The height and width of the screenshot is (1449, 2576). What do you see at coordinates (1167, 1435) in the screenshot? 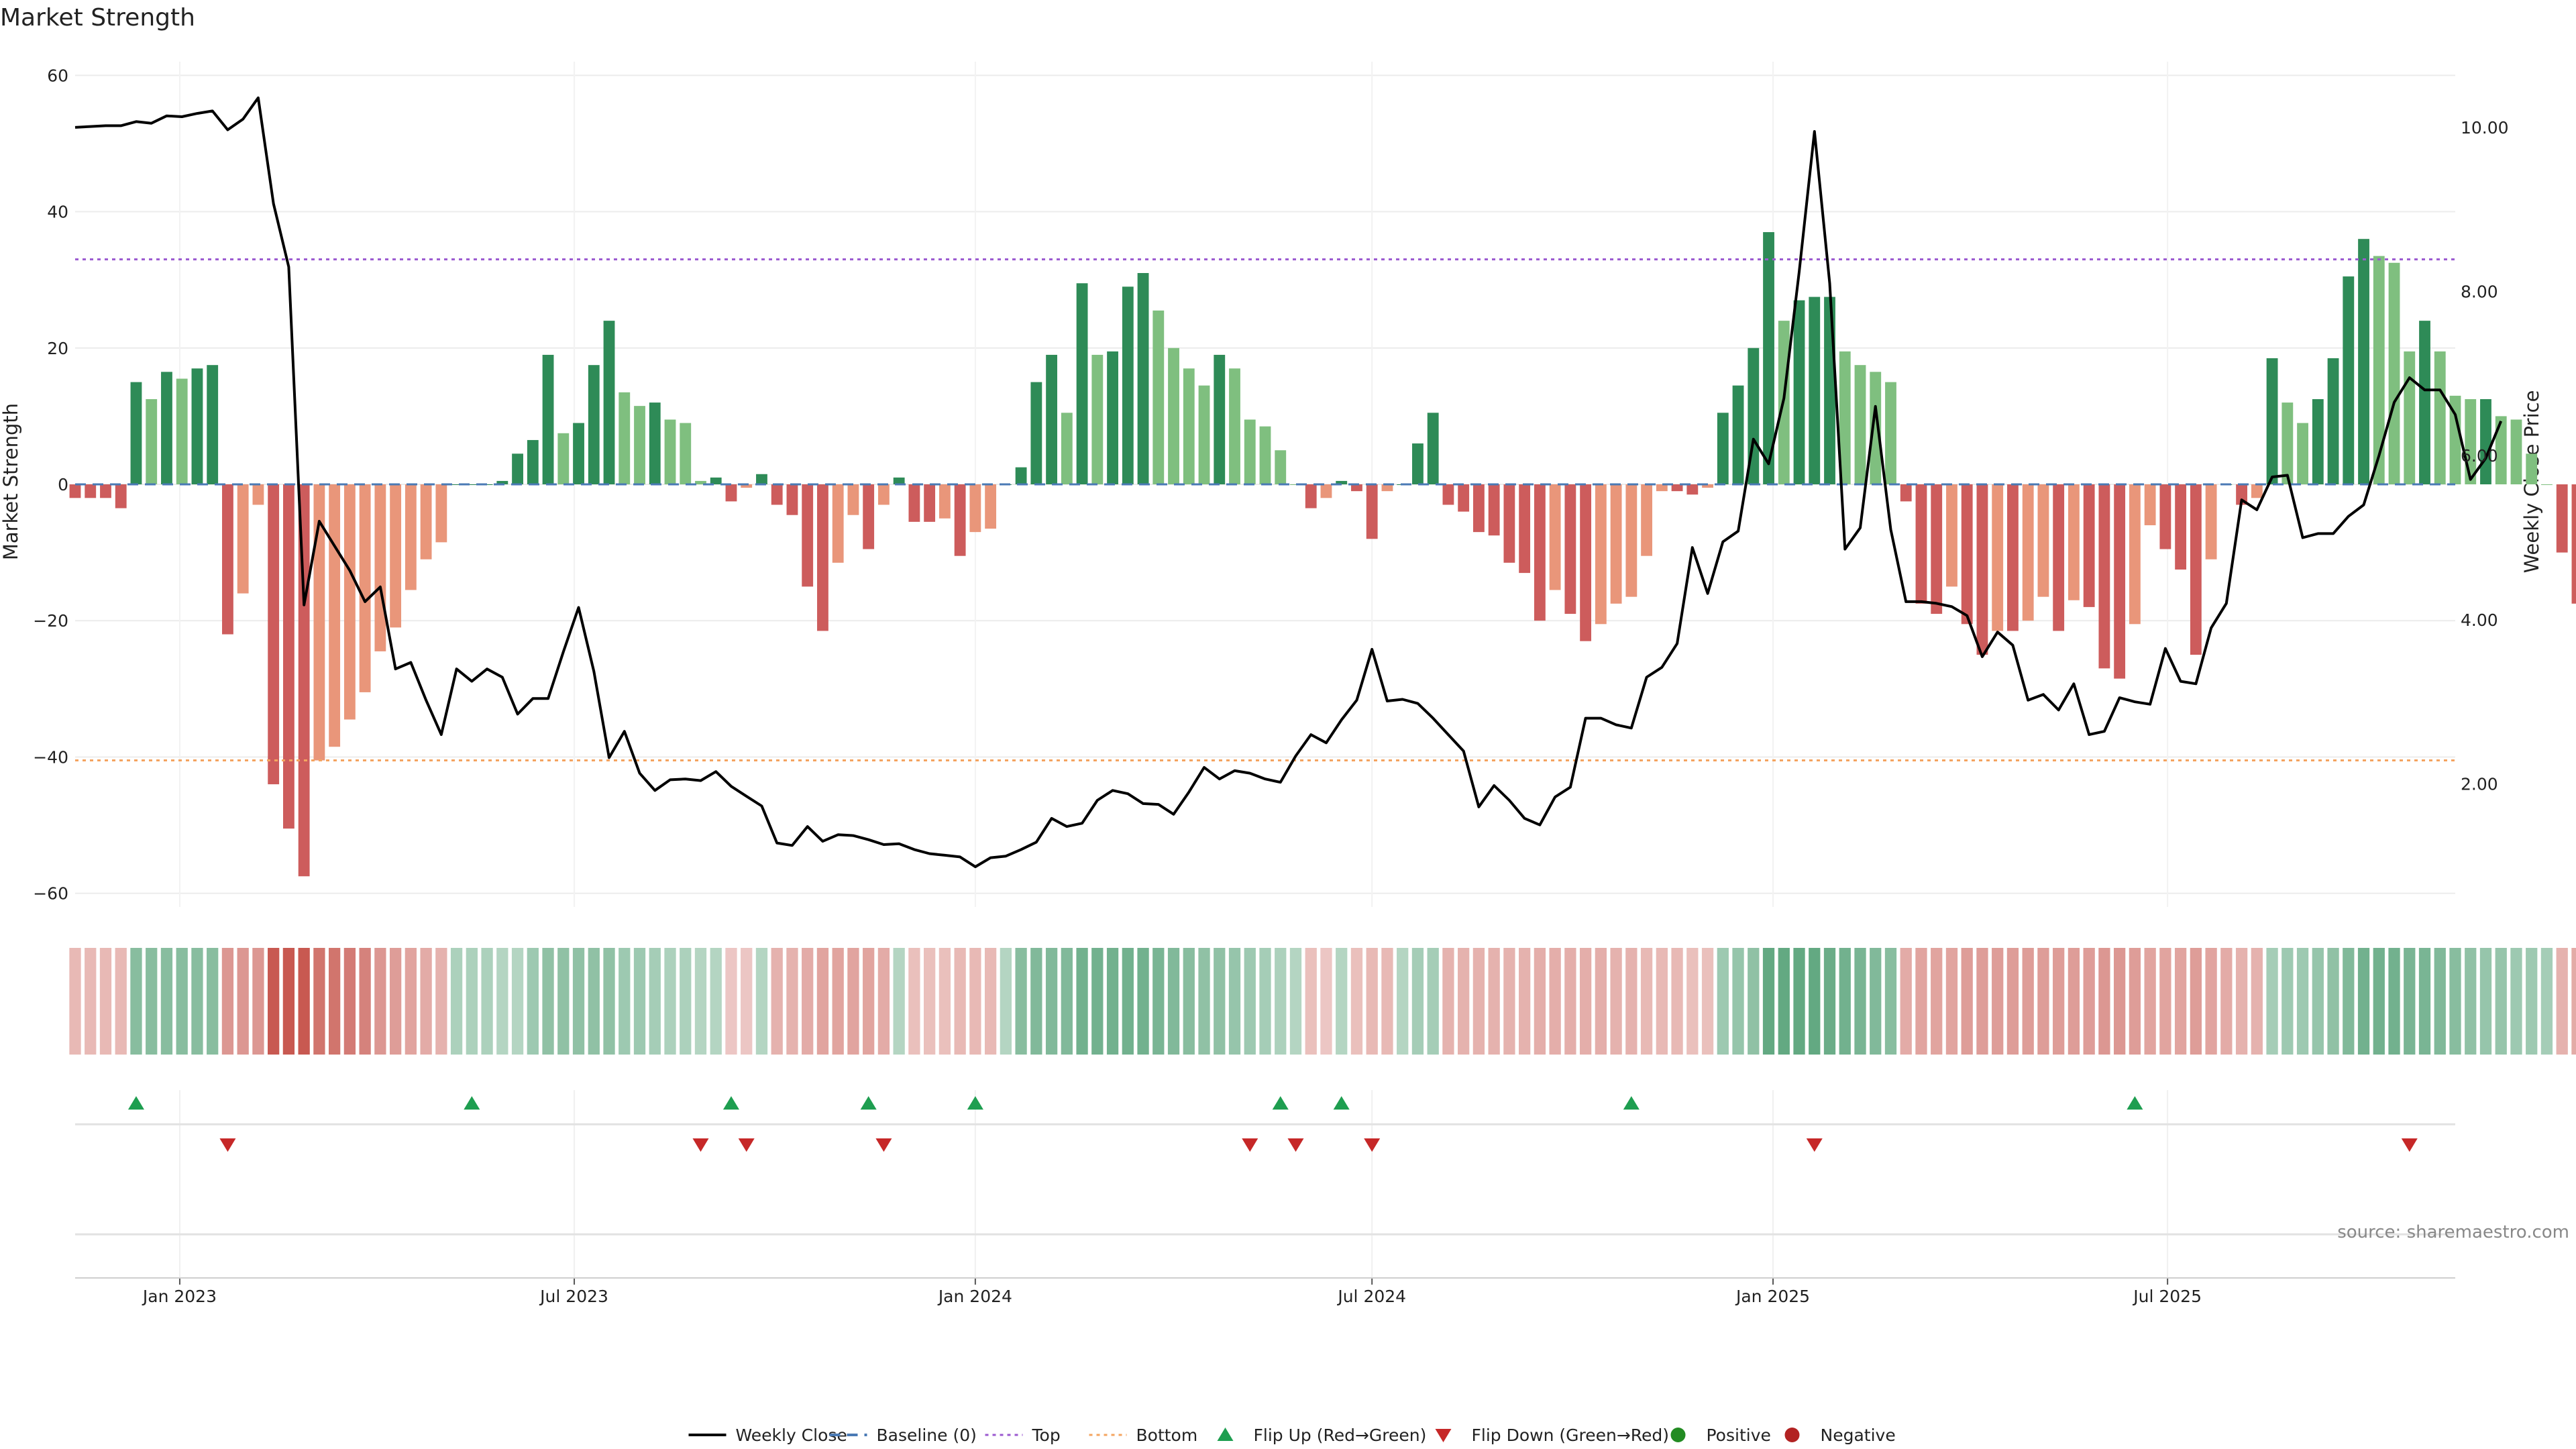
I see `legend-label: Bottom` at bounding box center [1167, 1435].